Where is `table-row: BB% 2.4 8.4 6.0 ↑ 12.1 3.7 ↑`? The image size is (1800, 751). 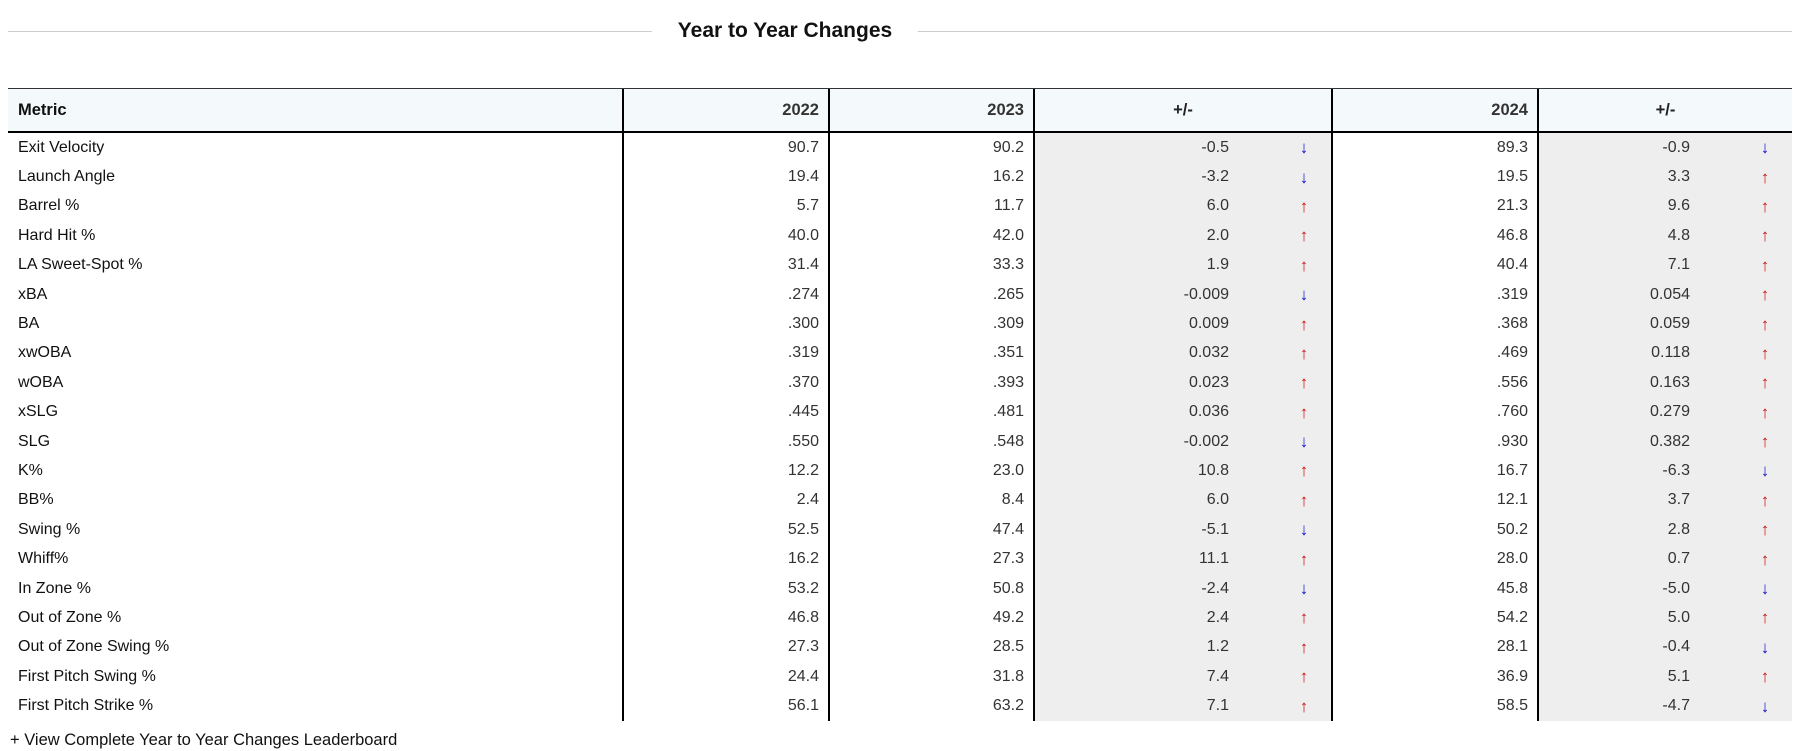
table-row: BB% 2.4 8.4 6.0 ↑ 12.1 3.7 ↑ is located at coordinates (900, 500).